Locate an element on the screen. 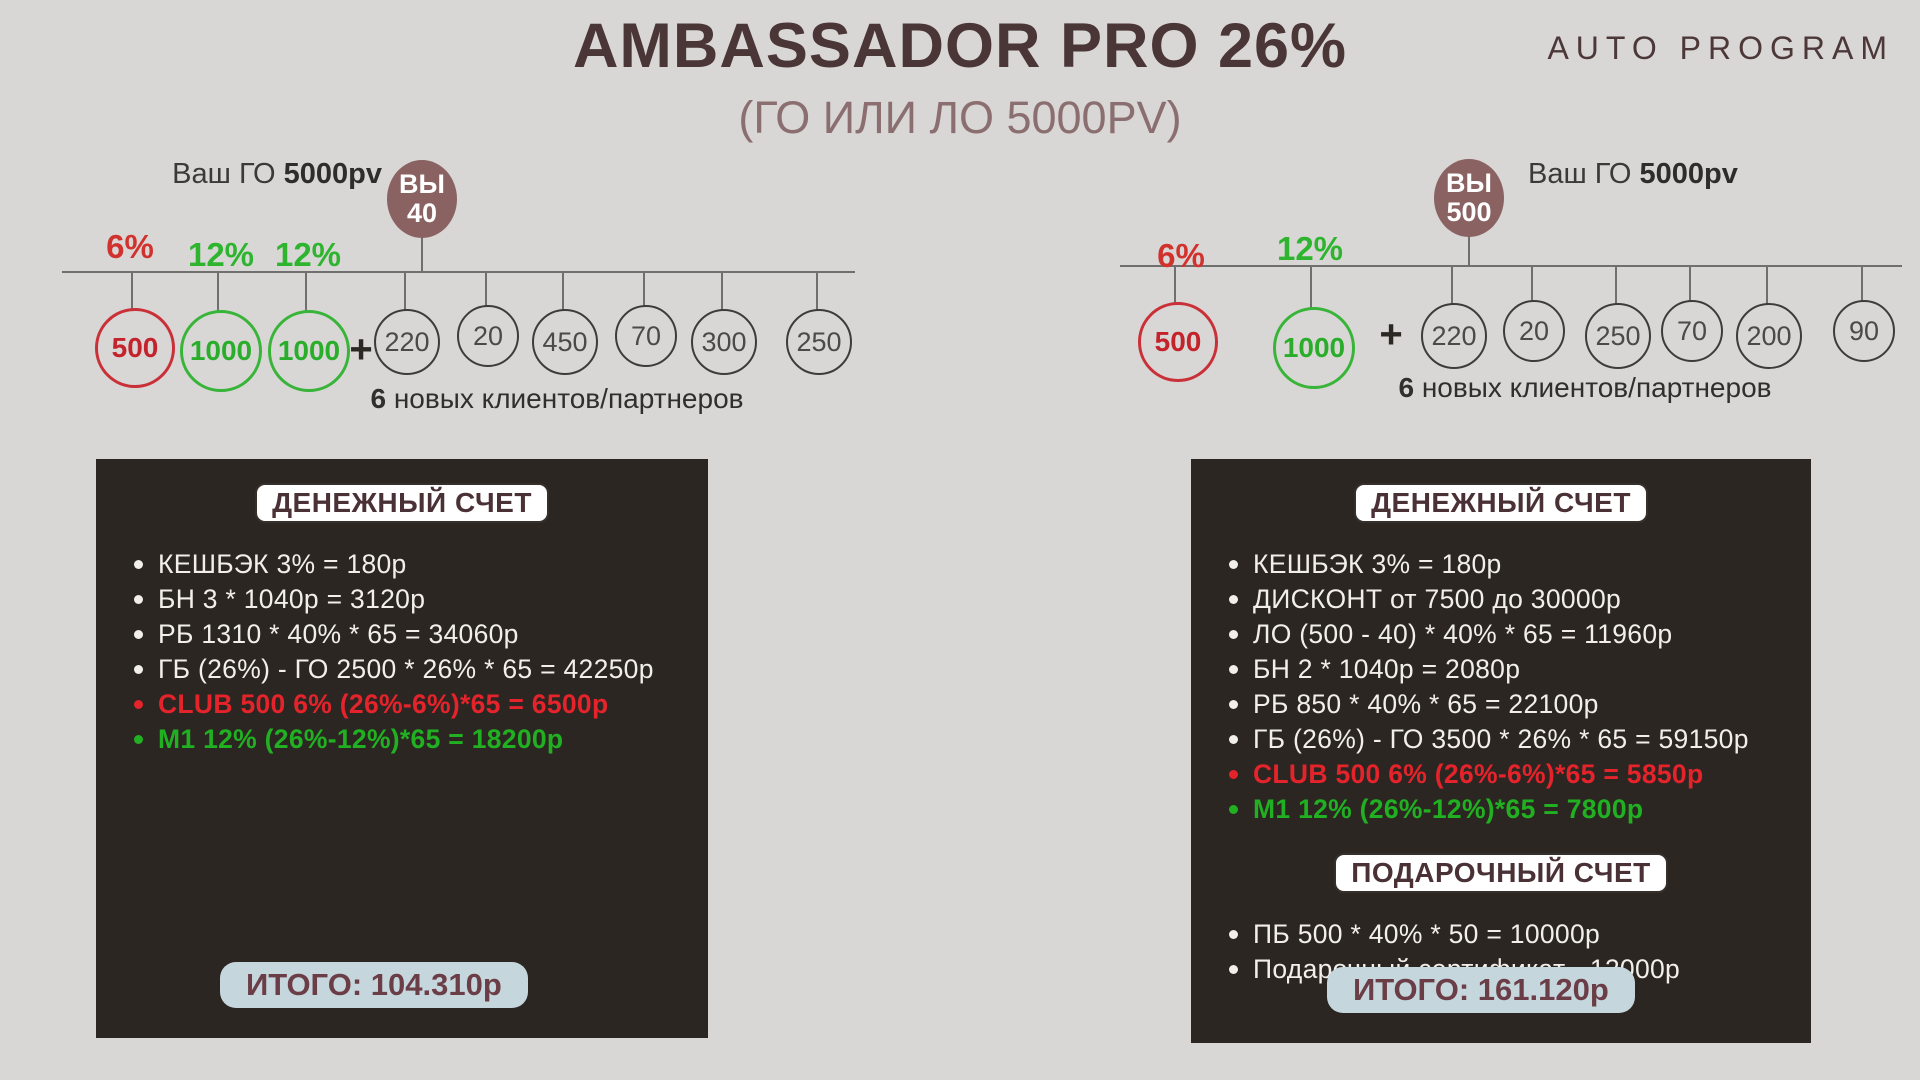 This screenshot has height=1080, width=1920. you-circle: ВЫ 40 is located at coordinates (422, 199).